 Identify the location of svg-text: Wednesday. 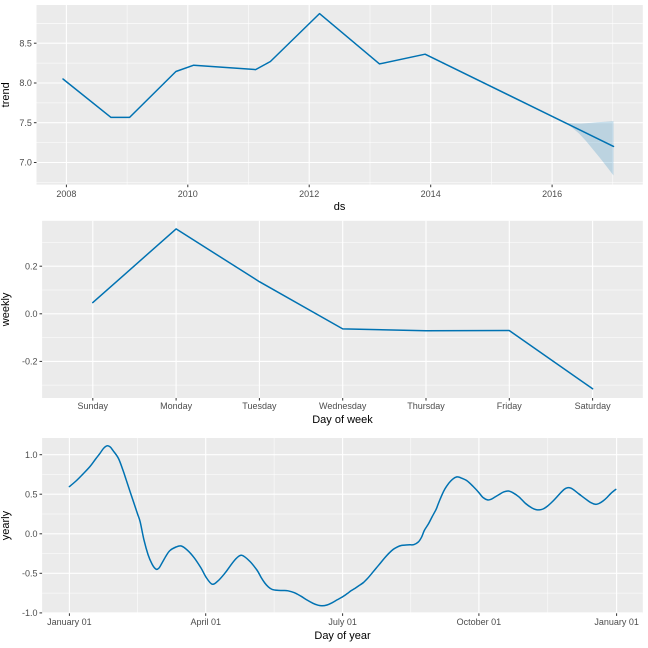
(343, 406).